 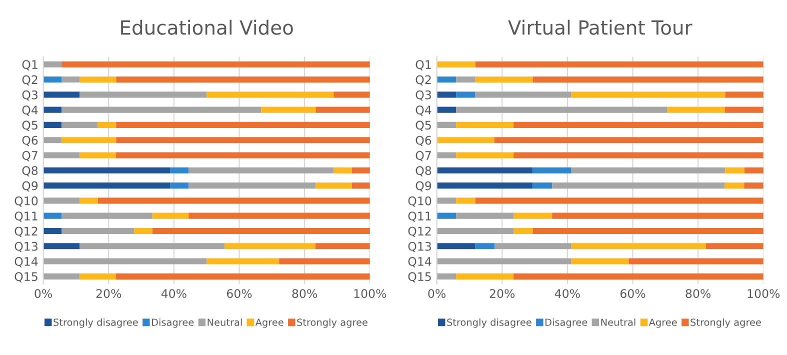 What do you see at coordinates (173, 323) in the screenshot?
I see `legend-label: Disagree` at bounding box center [173, 323].